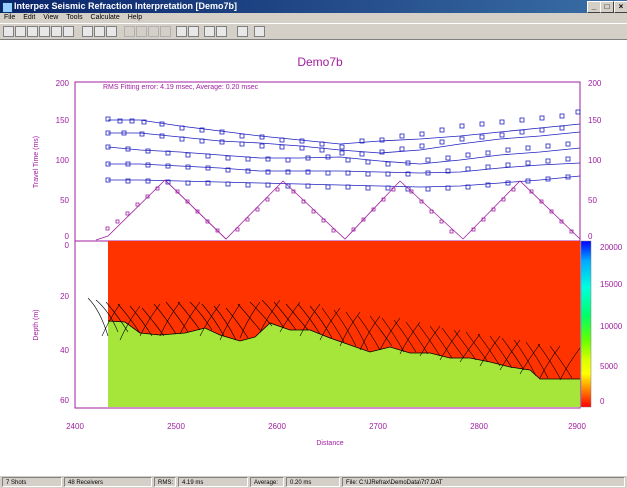 The height and width of the screenshot is (488, 627). Describe the element at coordinates (64, 350) in the screenshot. I see `depth-tick-40: 40` at that location.